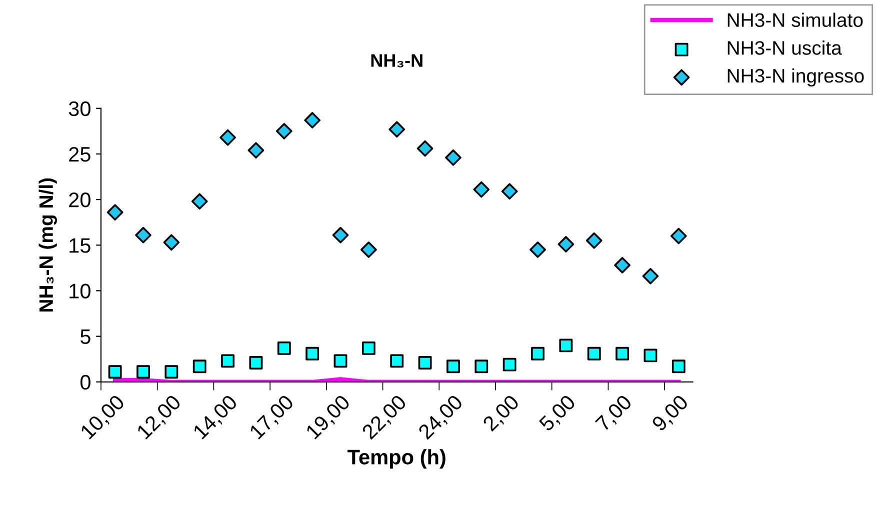 The image size is (878, 521). Describe the element at coordinates (80, 291) in the screenshot. I see `y-tick-label: 10` at that location.